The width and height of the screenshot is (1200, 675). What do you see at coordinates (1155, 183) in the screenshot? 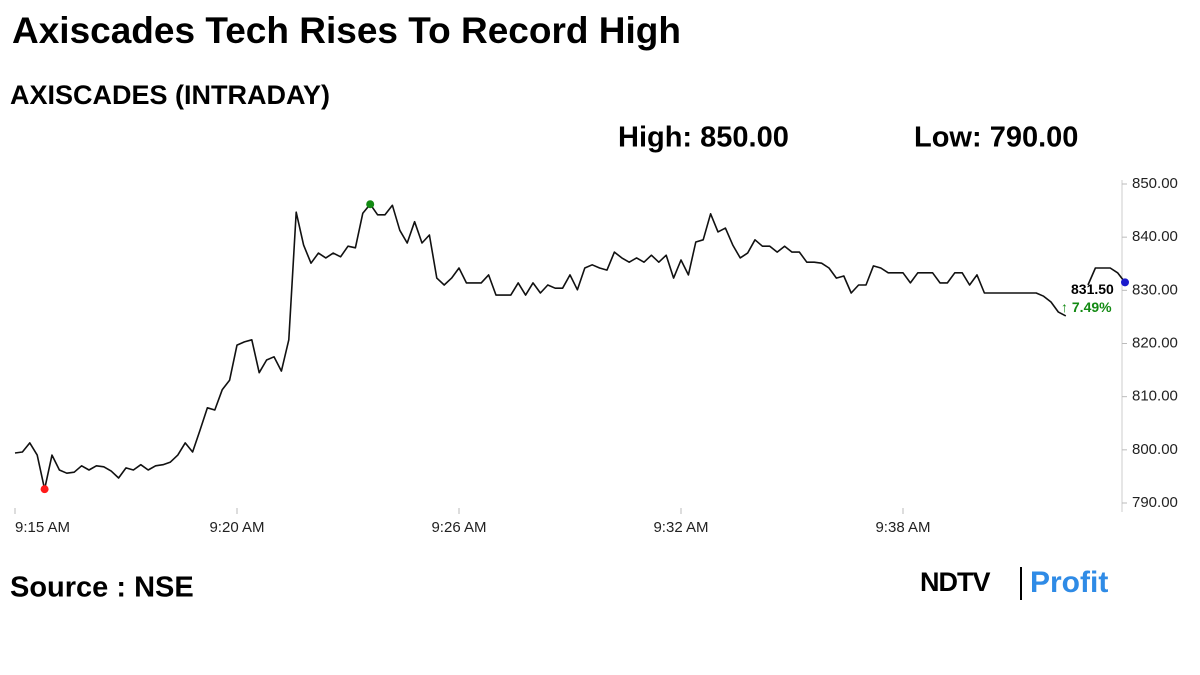
I see `y-tick-label: 850.00` at bounding box center [1155, 183].